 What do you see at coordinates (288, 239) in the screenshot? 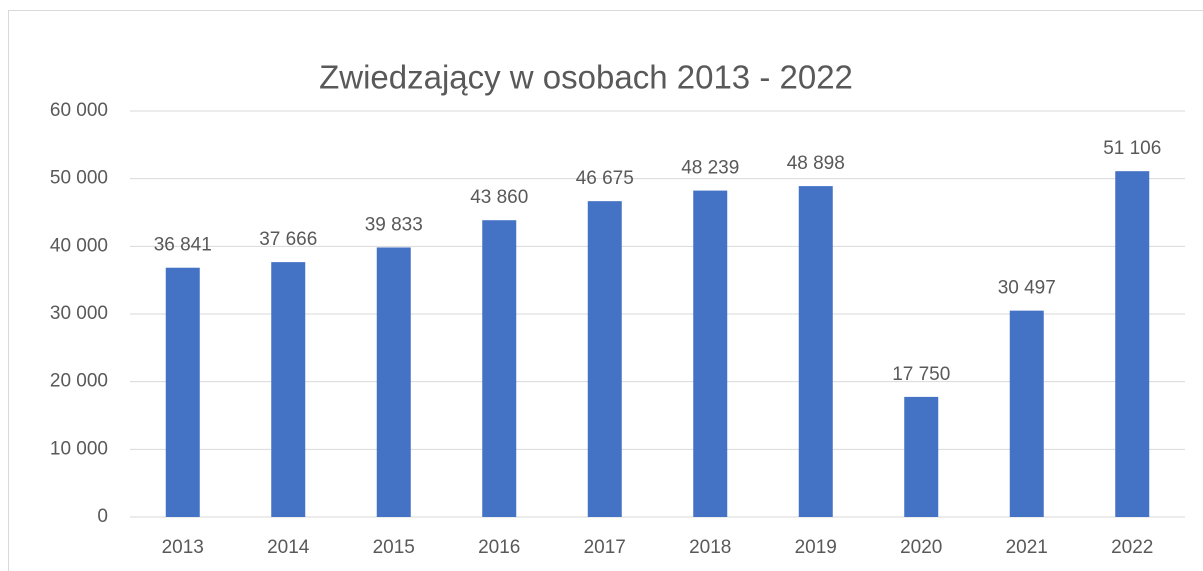
I see `data-label: 37 666` at bounding box center [288, 239].